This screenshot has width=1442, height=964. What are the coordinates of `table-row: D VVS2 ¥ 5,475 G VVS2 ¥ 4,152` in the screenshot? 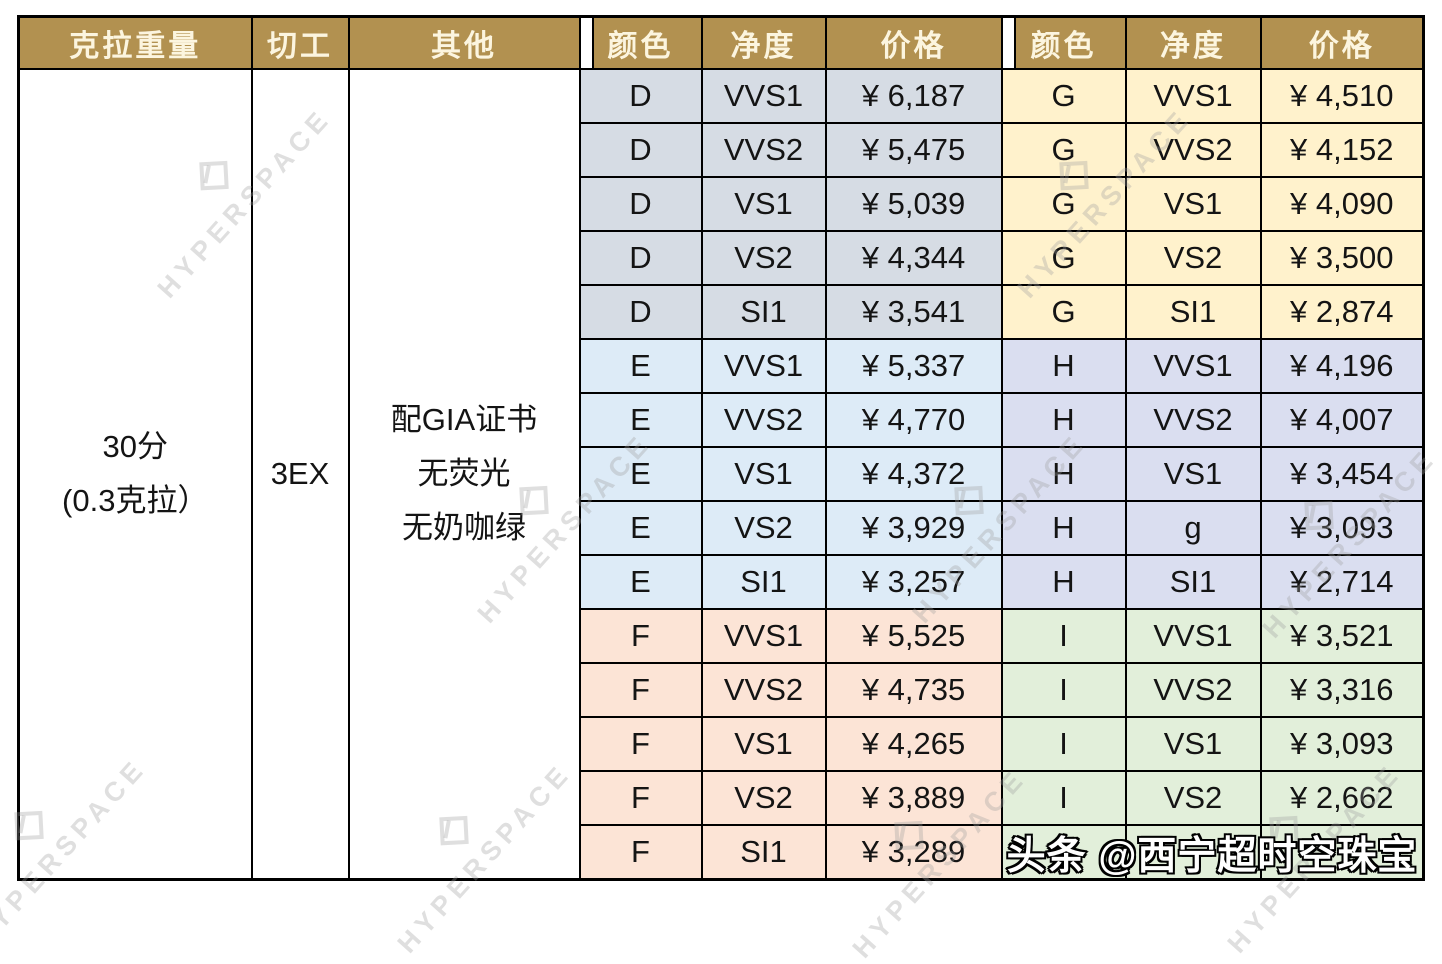 It's located at (722, 149).